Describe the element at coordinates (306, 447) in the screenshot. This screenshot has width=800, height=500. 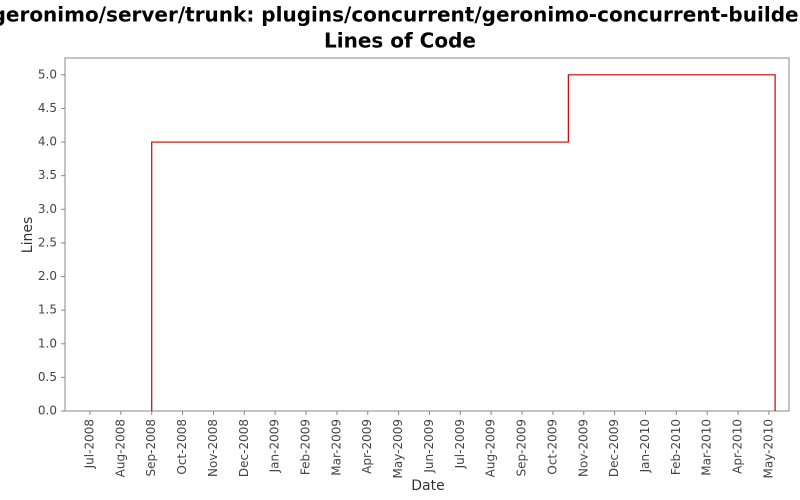
I see `x-tick-label: Feb-2009` at that location.